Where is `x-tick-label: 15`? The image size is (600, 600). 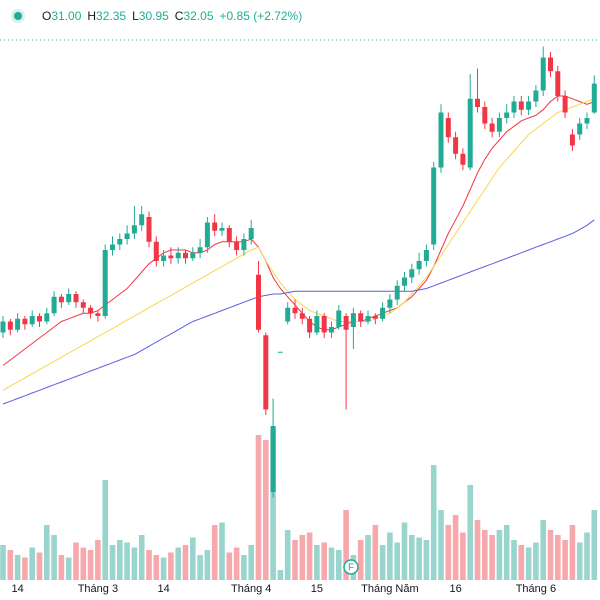 x-tick-label: 15 is located at coordinates (317, 589).